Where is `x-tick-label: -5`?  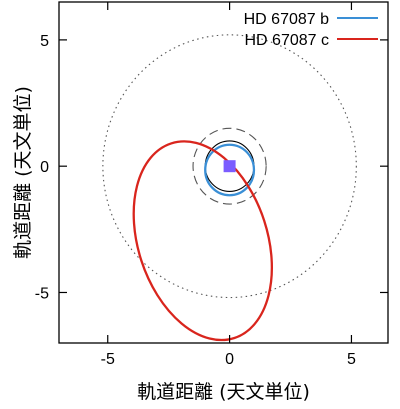
x-tick-label: -5 is located at coordinates (108, 359).